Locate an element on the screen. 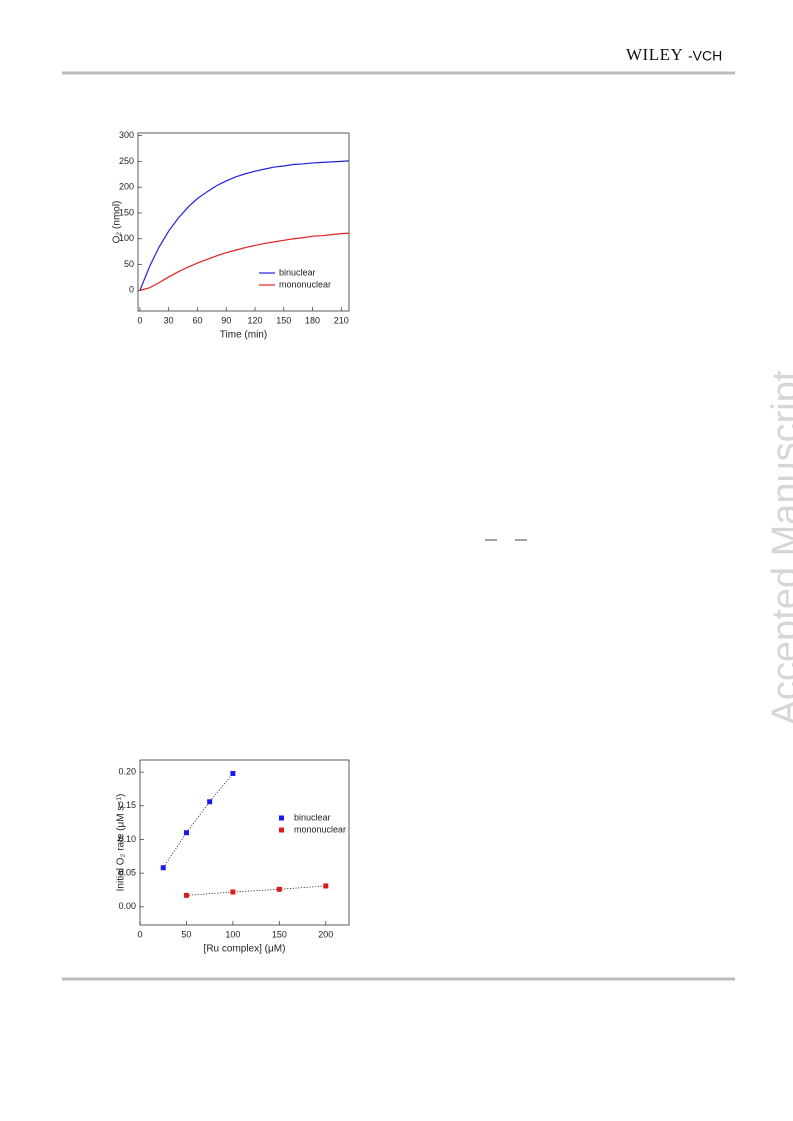 This screenshot has height=1121, width=793. x-axis-label: Time (min) is located at coordinates (243, 335).